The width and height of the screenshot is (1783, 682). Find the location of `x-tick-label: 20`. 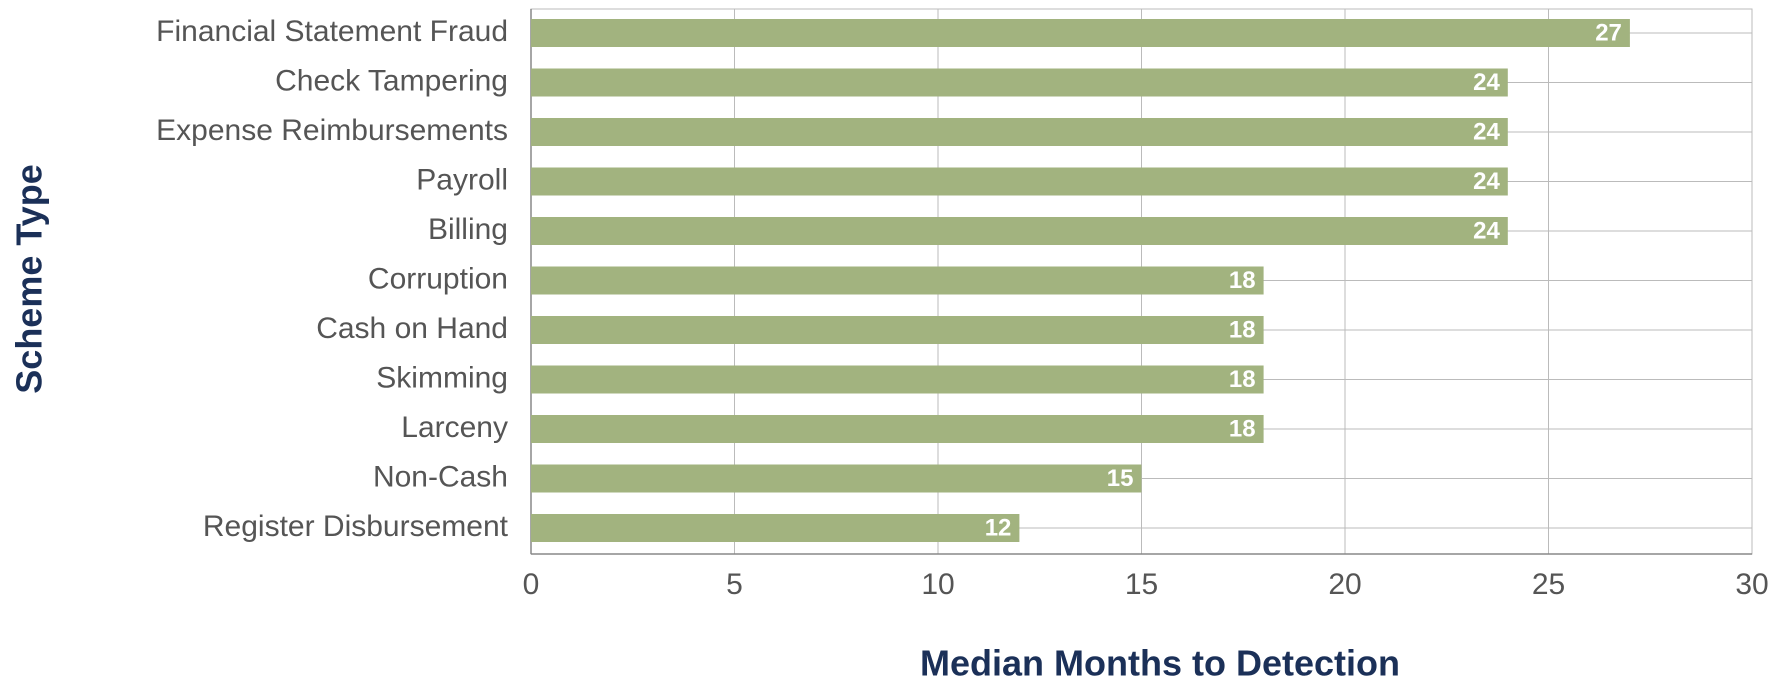

x-tick-label: 20 is located at coordinates (1344, 584).